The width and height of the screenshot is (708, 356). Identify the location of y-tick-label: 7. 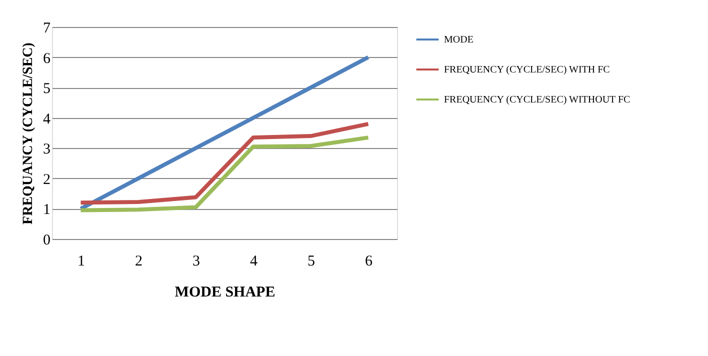
(47, 28).